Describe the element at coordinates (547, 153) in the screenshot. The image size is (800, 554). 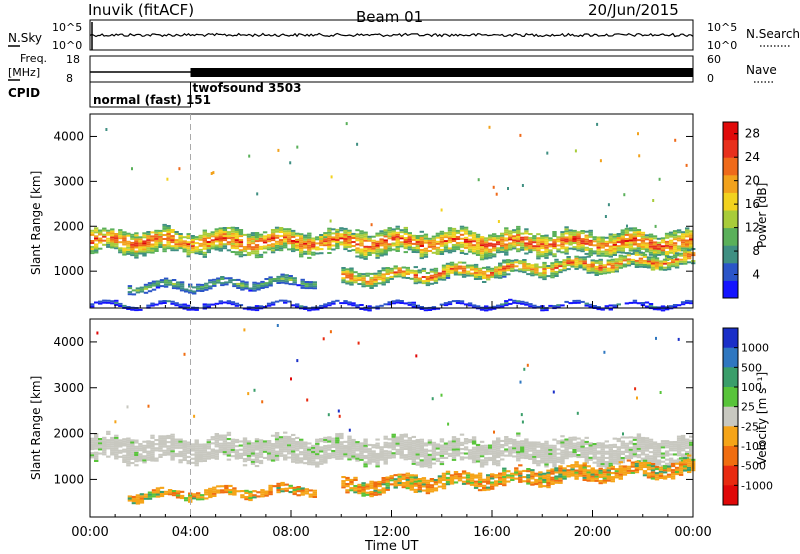
I see `heatmap-point` at that location.